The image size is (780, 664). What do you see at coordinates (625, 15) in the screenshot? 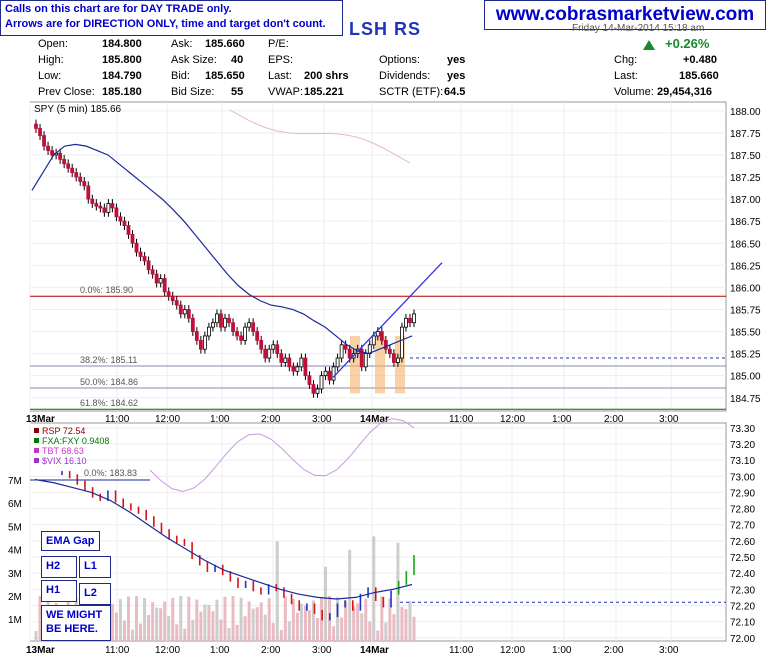
I see `site-banner: www.cobrasmarketview.com` at bounding box center [625, 15].